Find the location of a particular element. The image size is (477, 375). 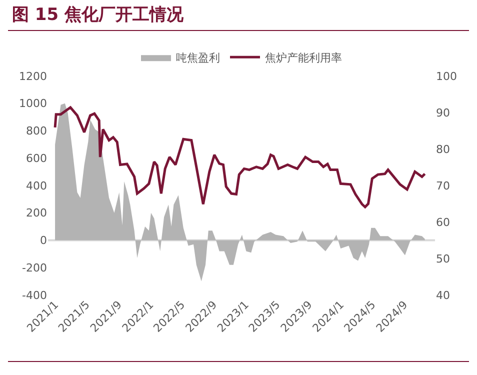

y-tick-label: -400 is located at coordinates (34, 295).